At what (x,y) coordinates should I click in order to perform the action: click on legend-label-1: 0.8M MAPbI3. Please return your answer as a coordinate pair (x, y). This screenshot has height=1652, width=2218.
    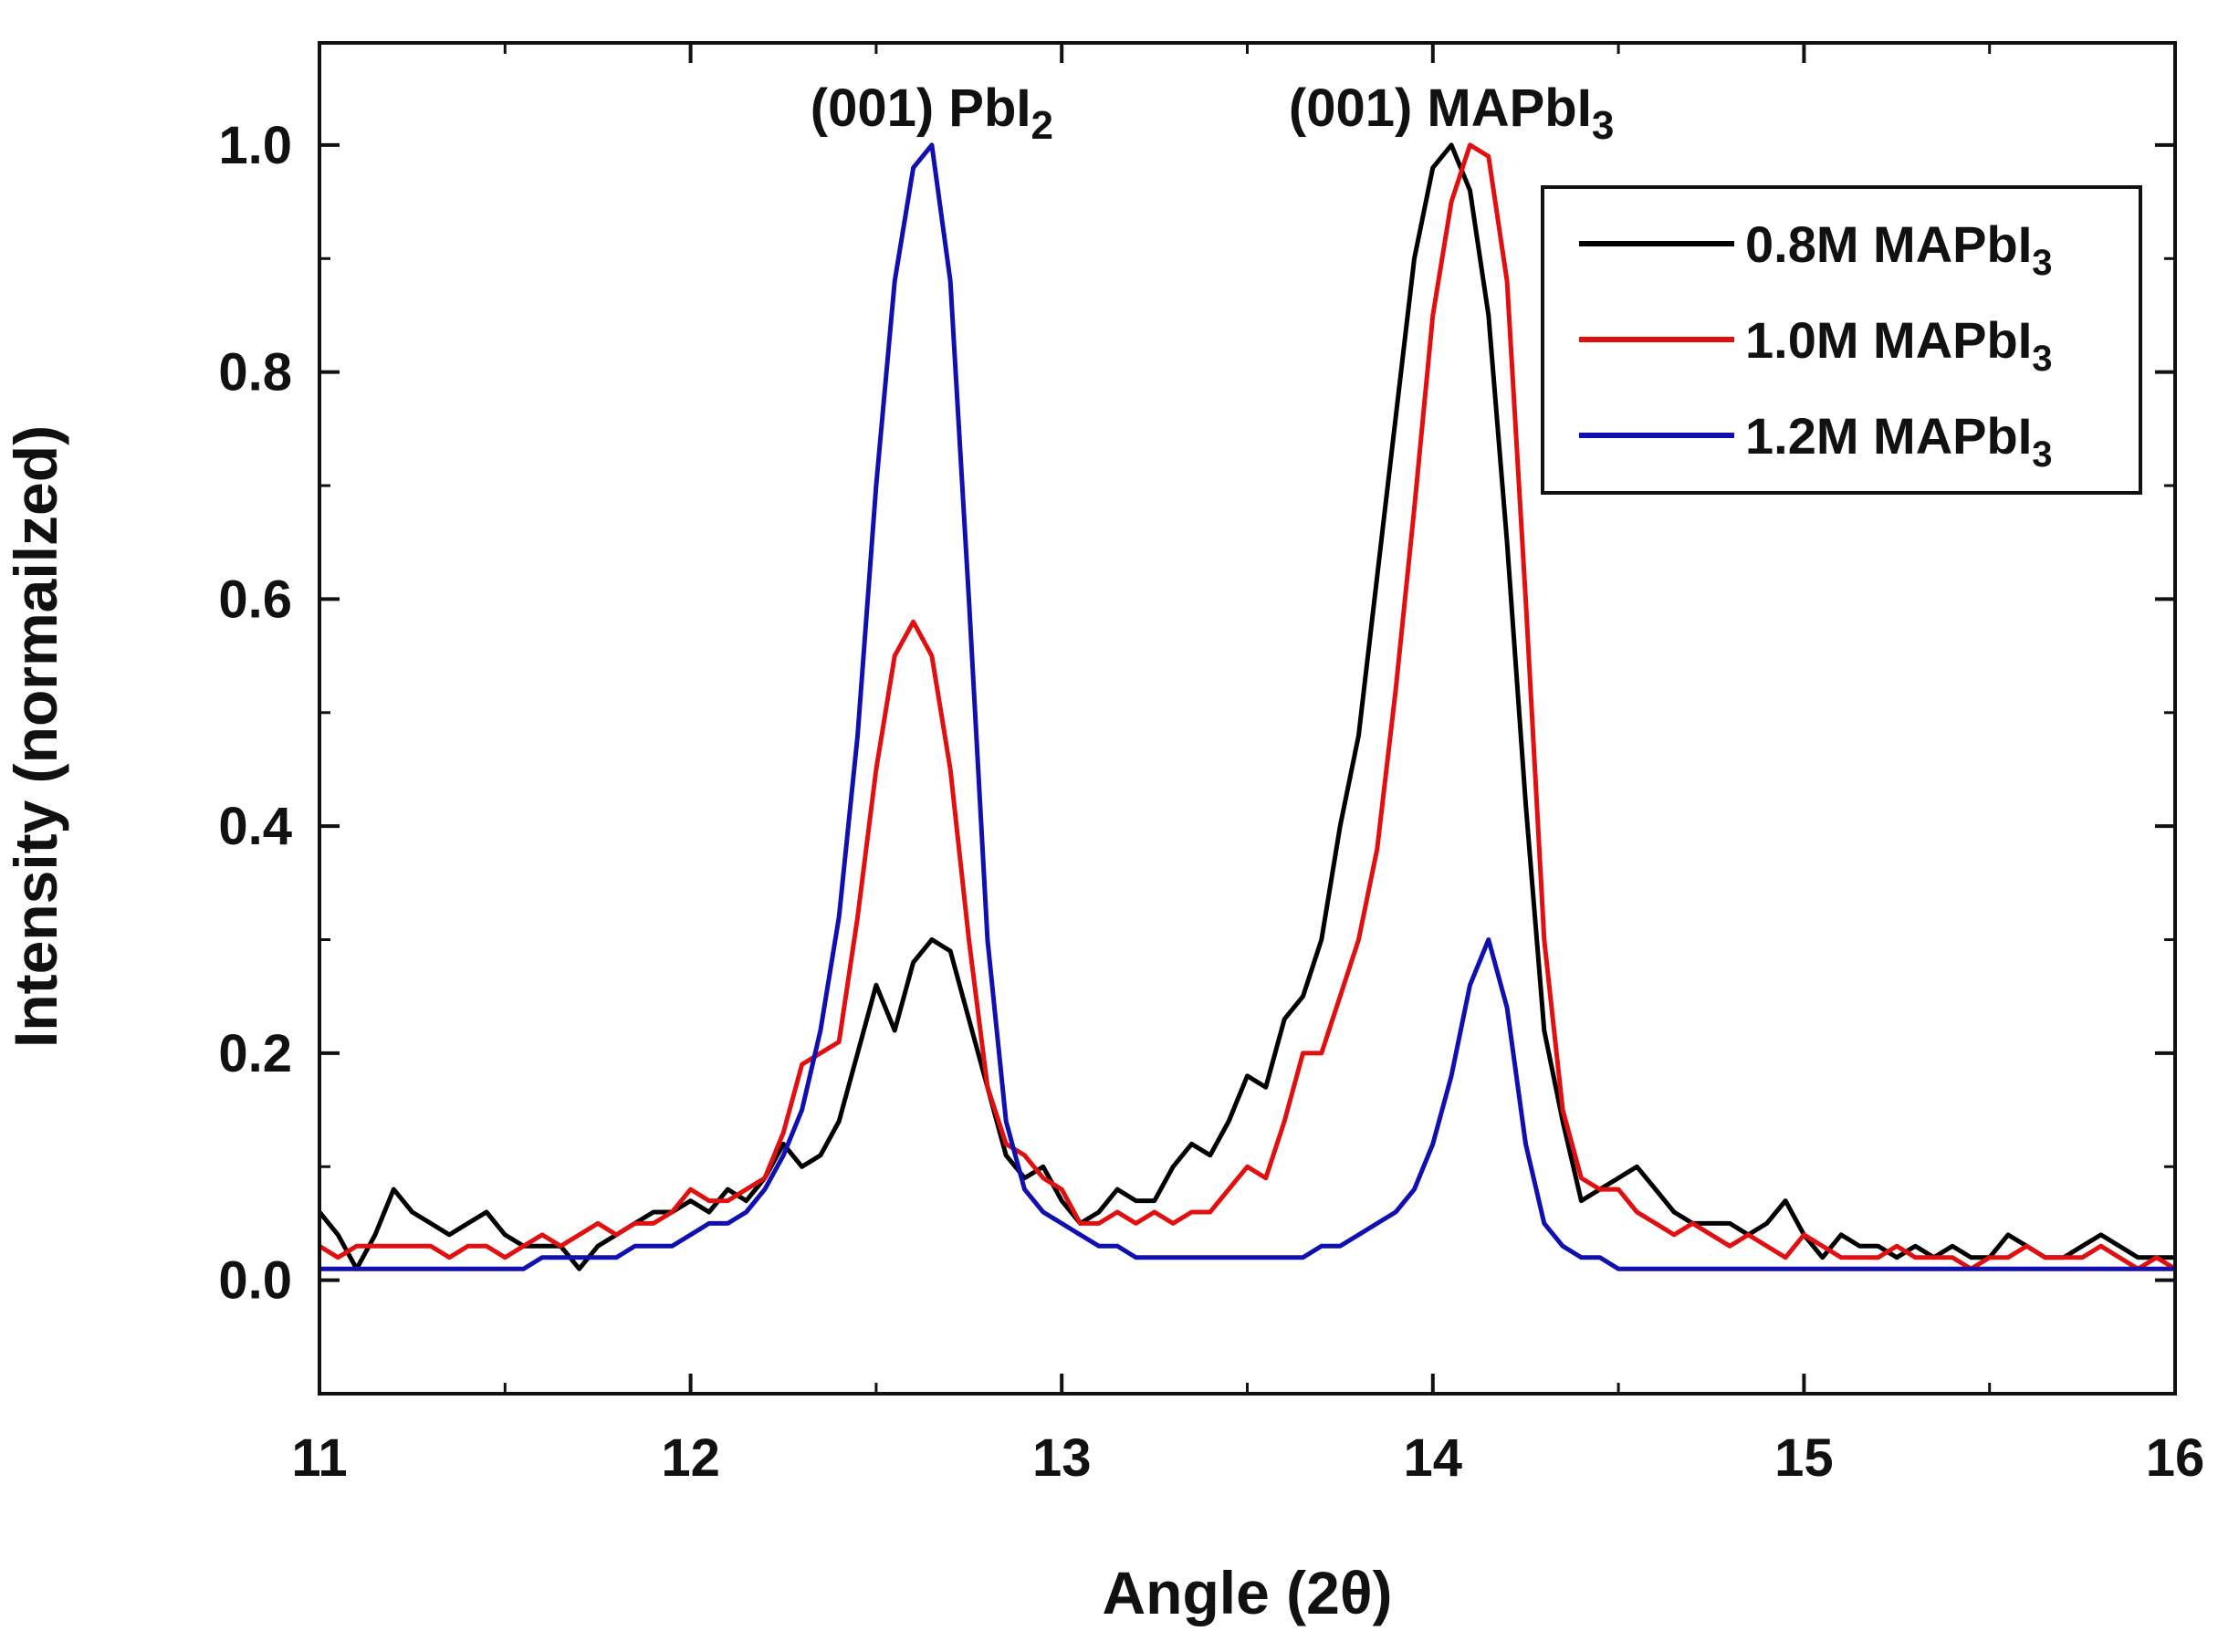
    Looking at the image, I should click on (1899, 249).